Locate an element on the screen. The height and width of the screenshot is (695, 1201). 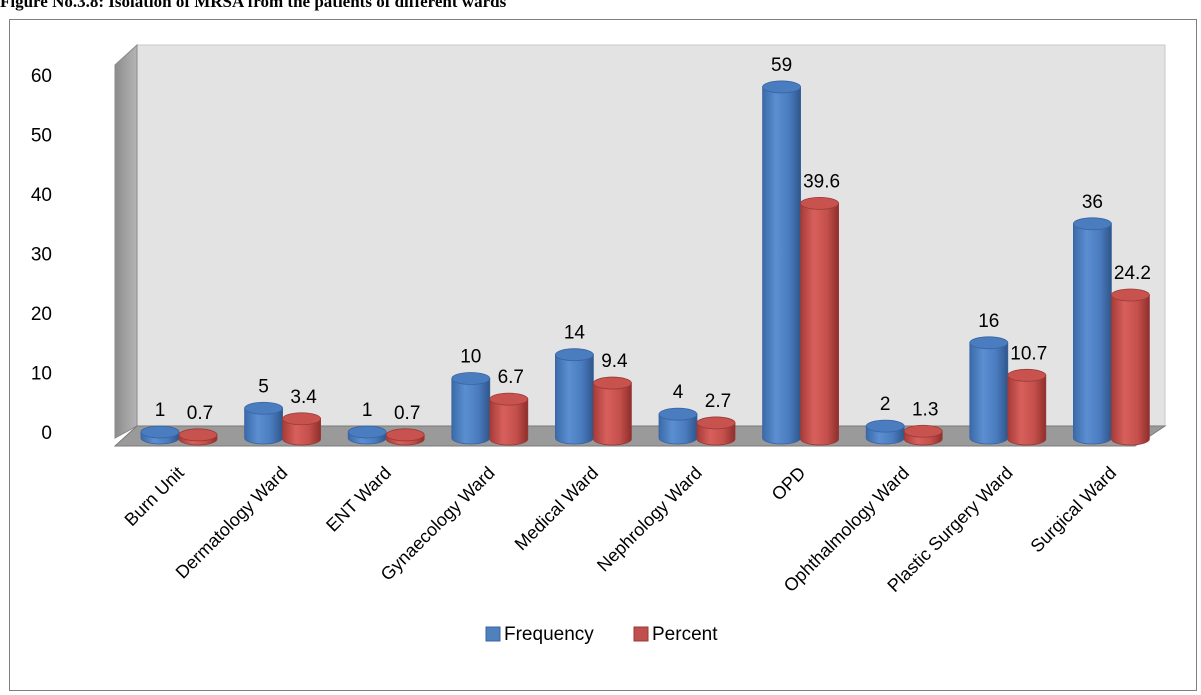
y-tick-label: 60 is located at coordinates (41, 76).